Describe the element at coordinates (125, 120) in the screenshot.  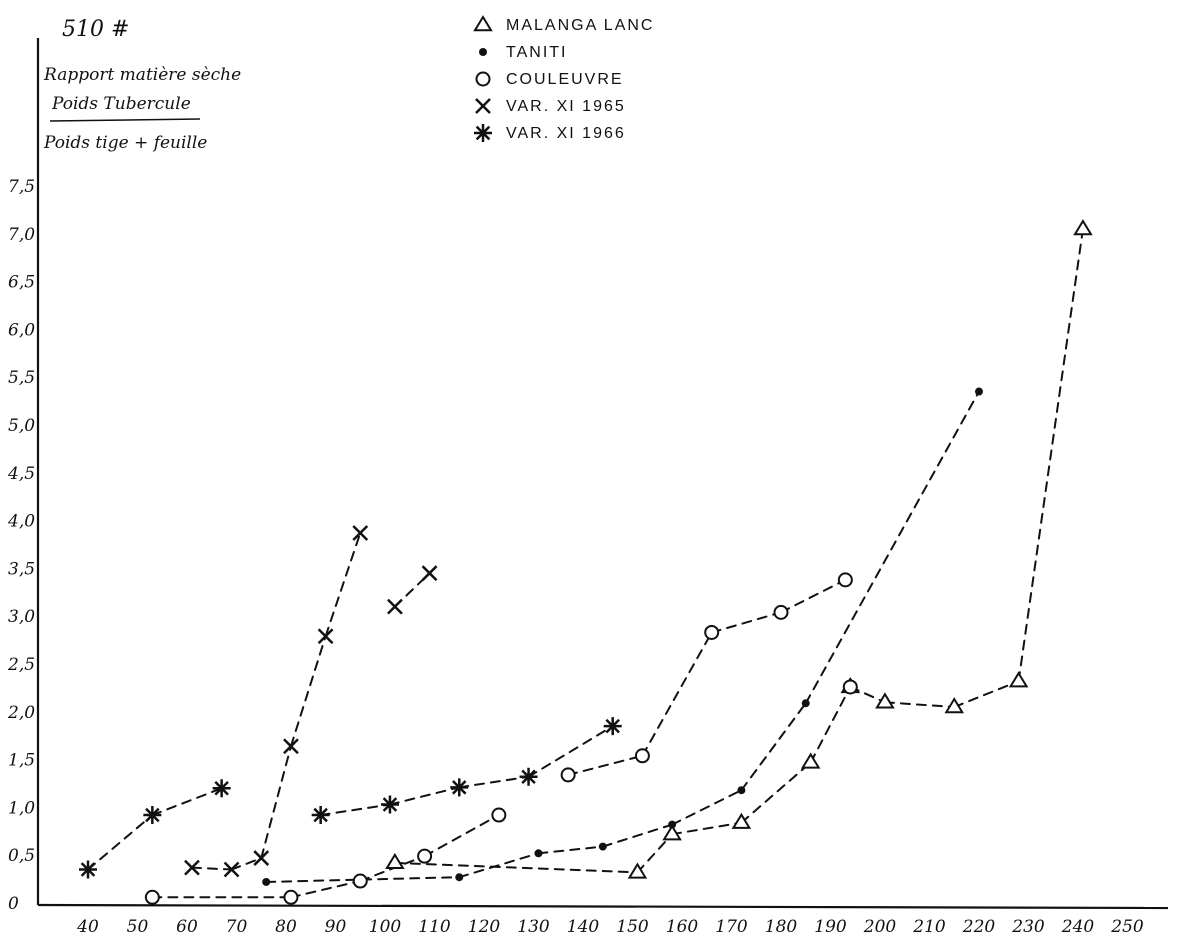
I see `y-axis-title-fraction-bar` at that location.